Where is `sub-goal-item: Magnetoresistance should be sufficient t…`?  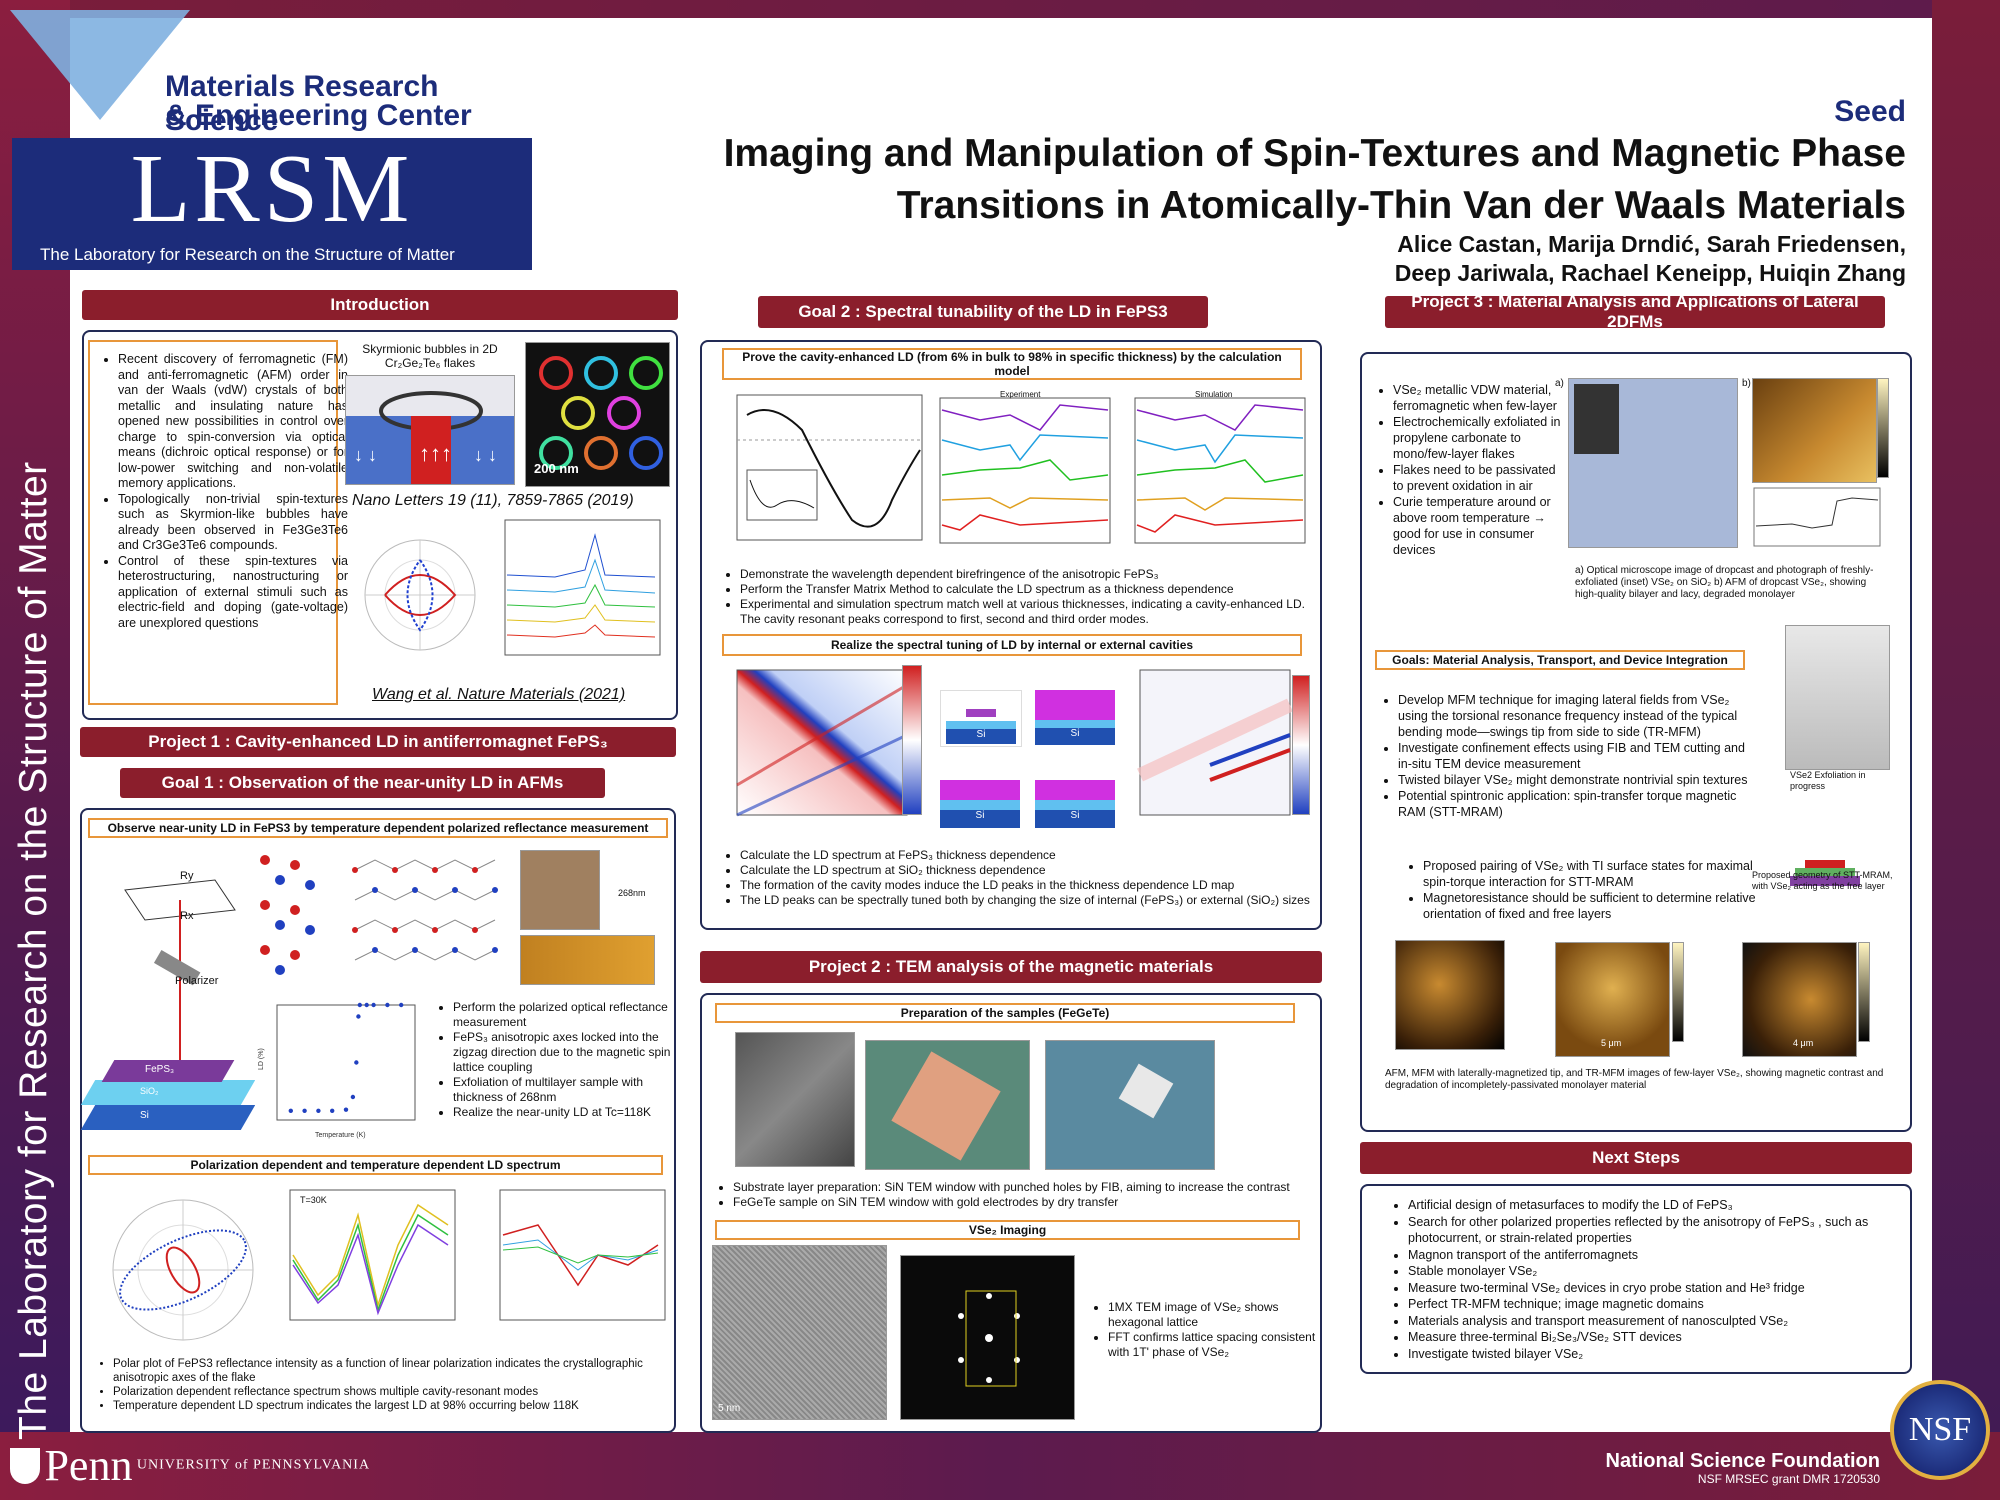
sub-goal-item: Magnetoresistance should be sufficient t… is located at coordinates (1590, 906).